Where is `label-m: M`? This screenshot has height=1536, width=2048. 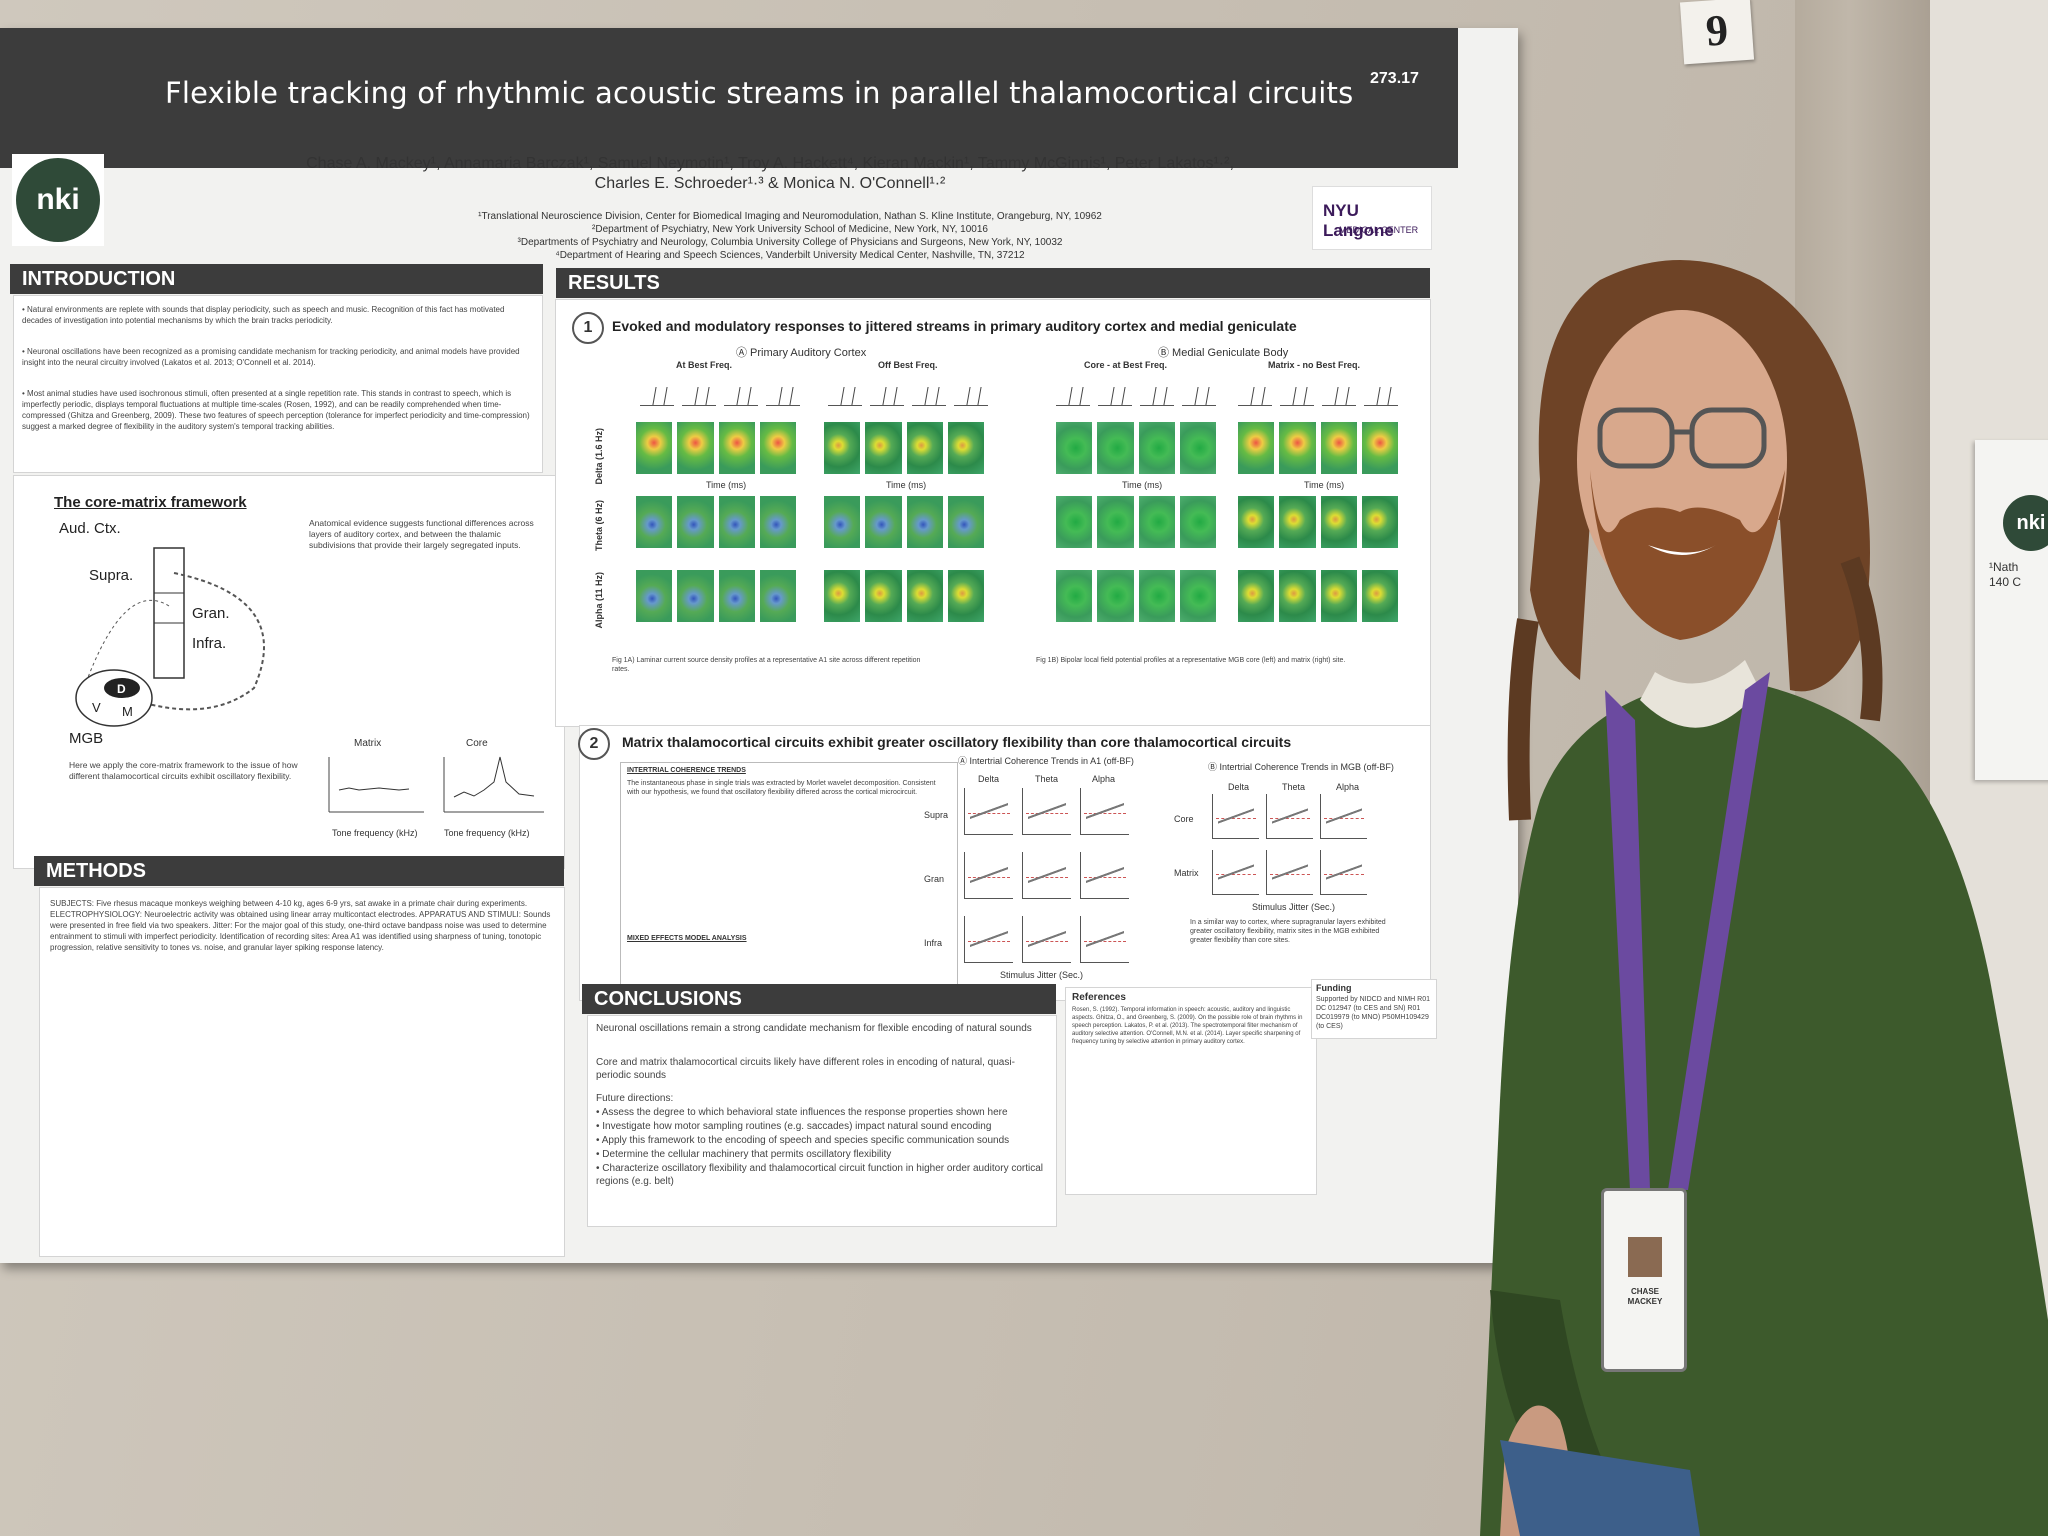 label-m: M is located at coordinates (127, 711).